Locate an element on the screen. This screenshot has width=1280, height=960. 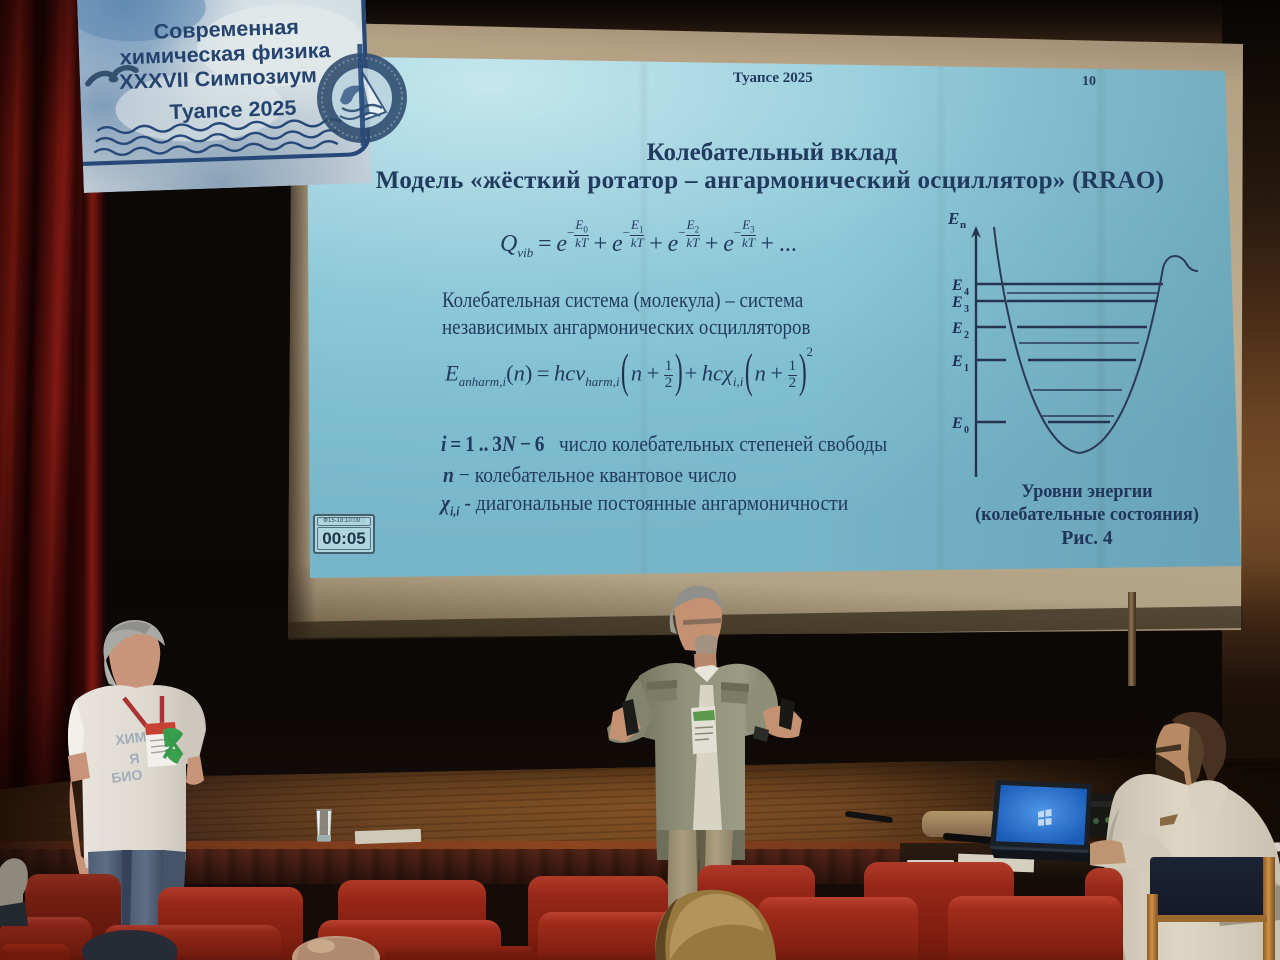
svg-text: Уровни энергии is located at coordinates (1086, 491).